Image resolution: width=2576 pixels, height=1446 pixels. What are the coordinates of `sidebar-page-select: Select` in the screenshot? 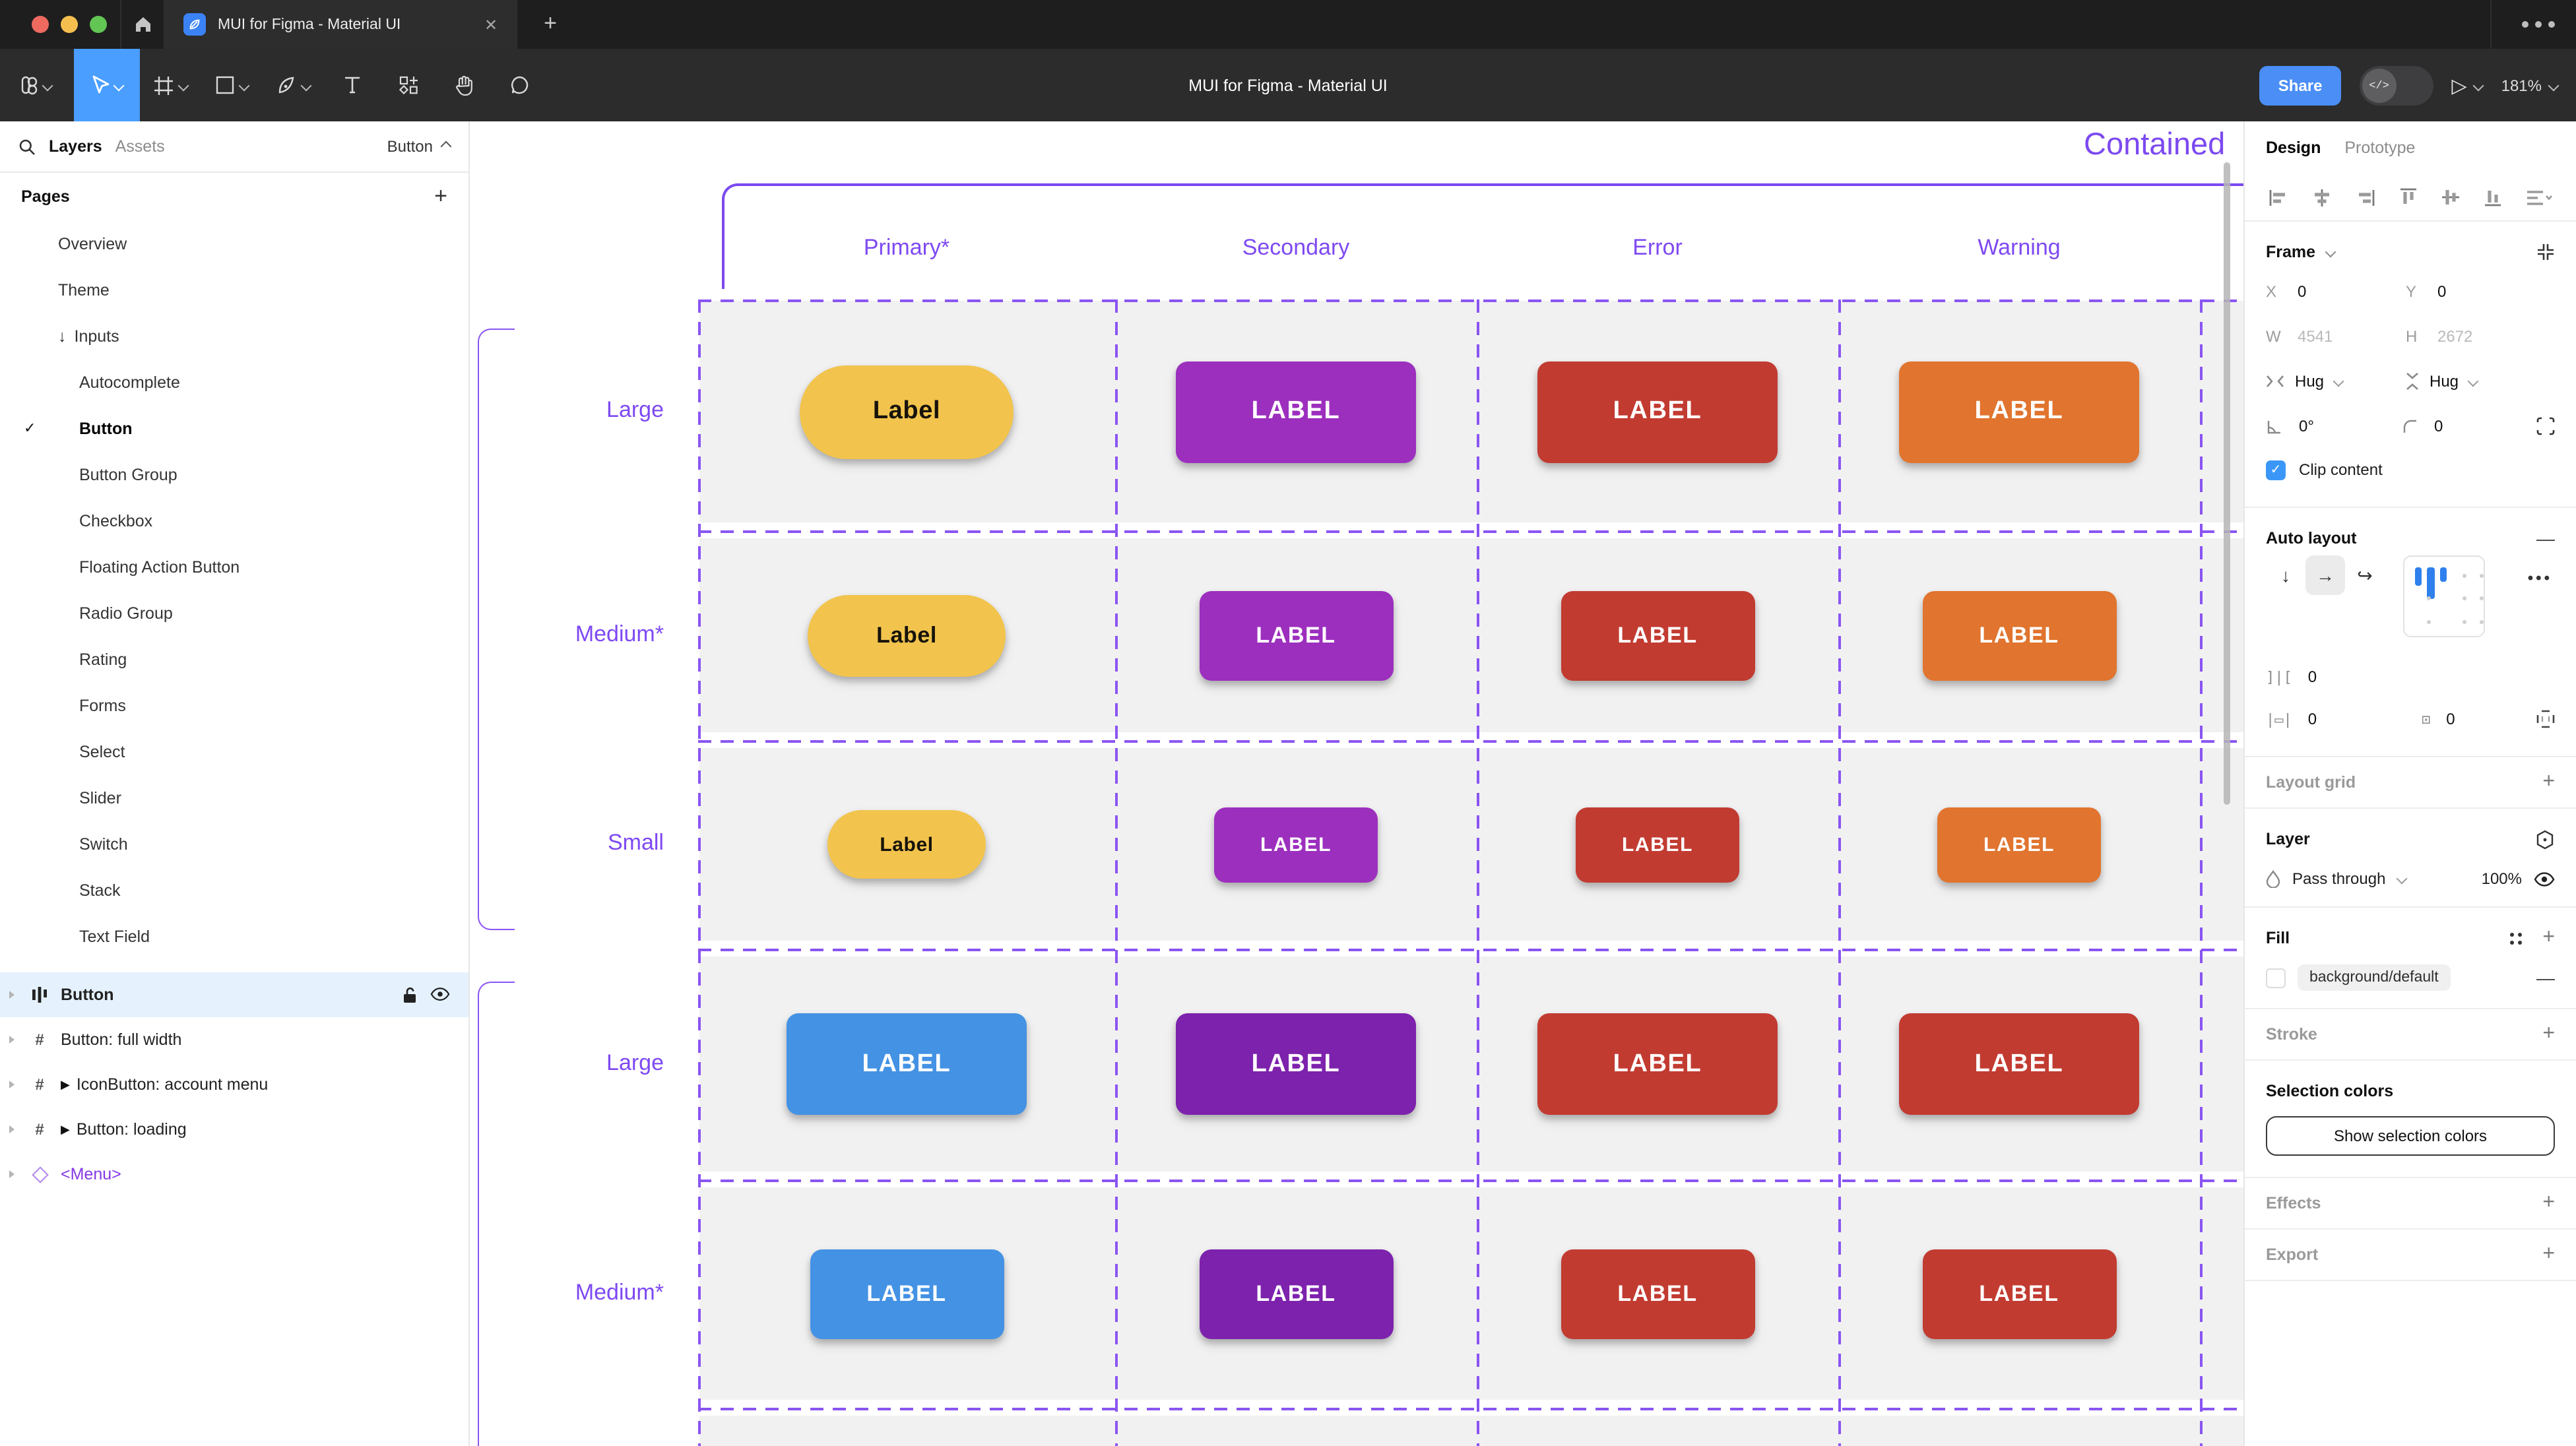 It's located at (234, 751).